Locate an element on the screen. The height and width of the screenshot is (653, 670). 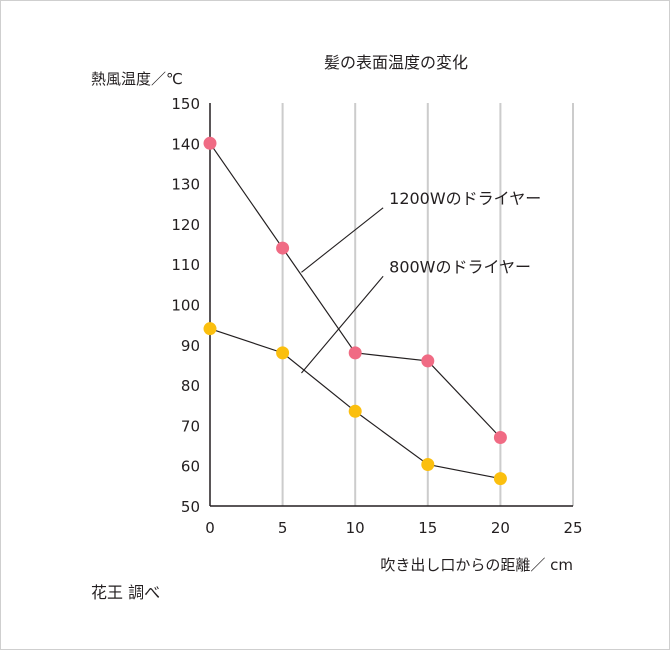
x-tick-label-15: 15 is located at coordinates (427, 528).